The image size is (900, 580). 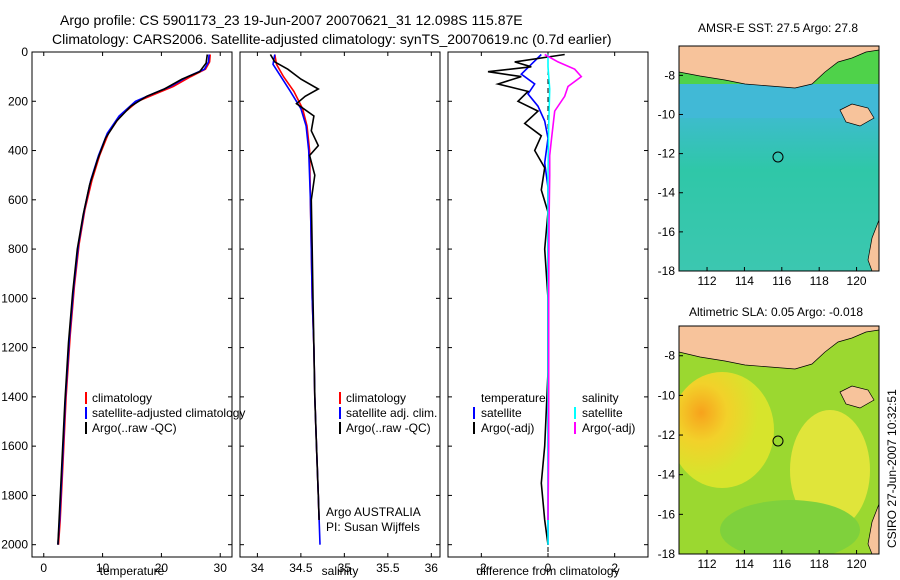 I want to click on salinity-annotation: Argo AUSTRALIA PI: Susan Wijffels, so click(x=373, y=519).